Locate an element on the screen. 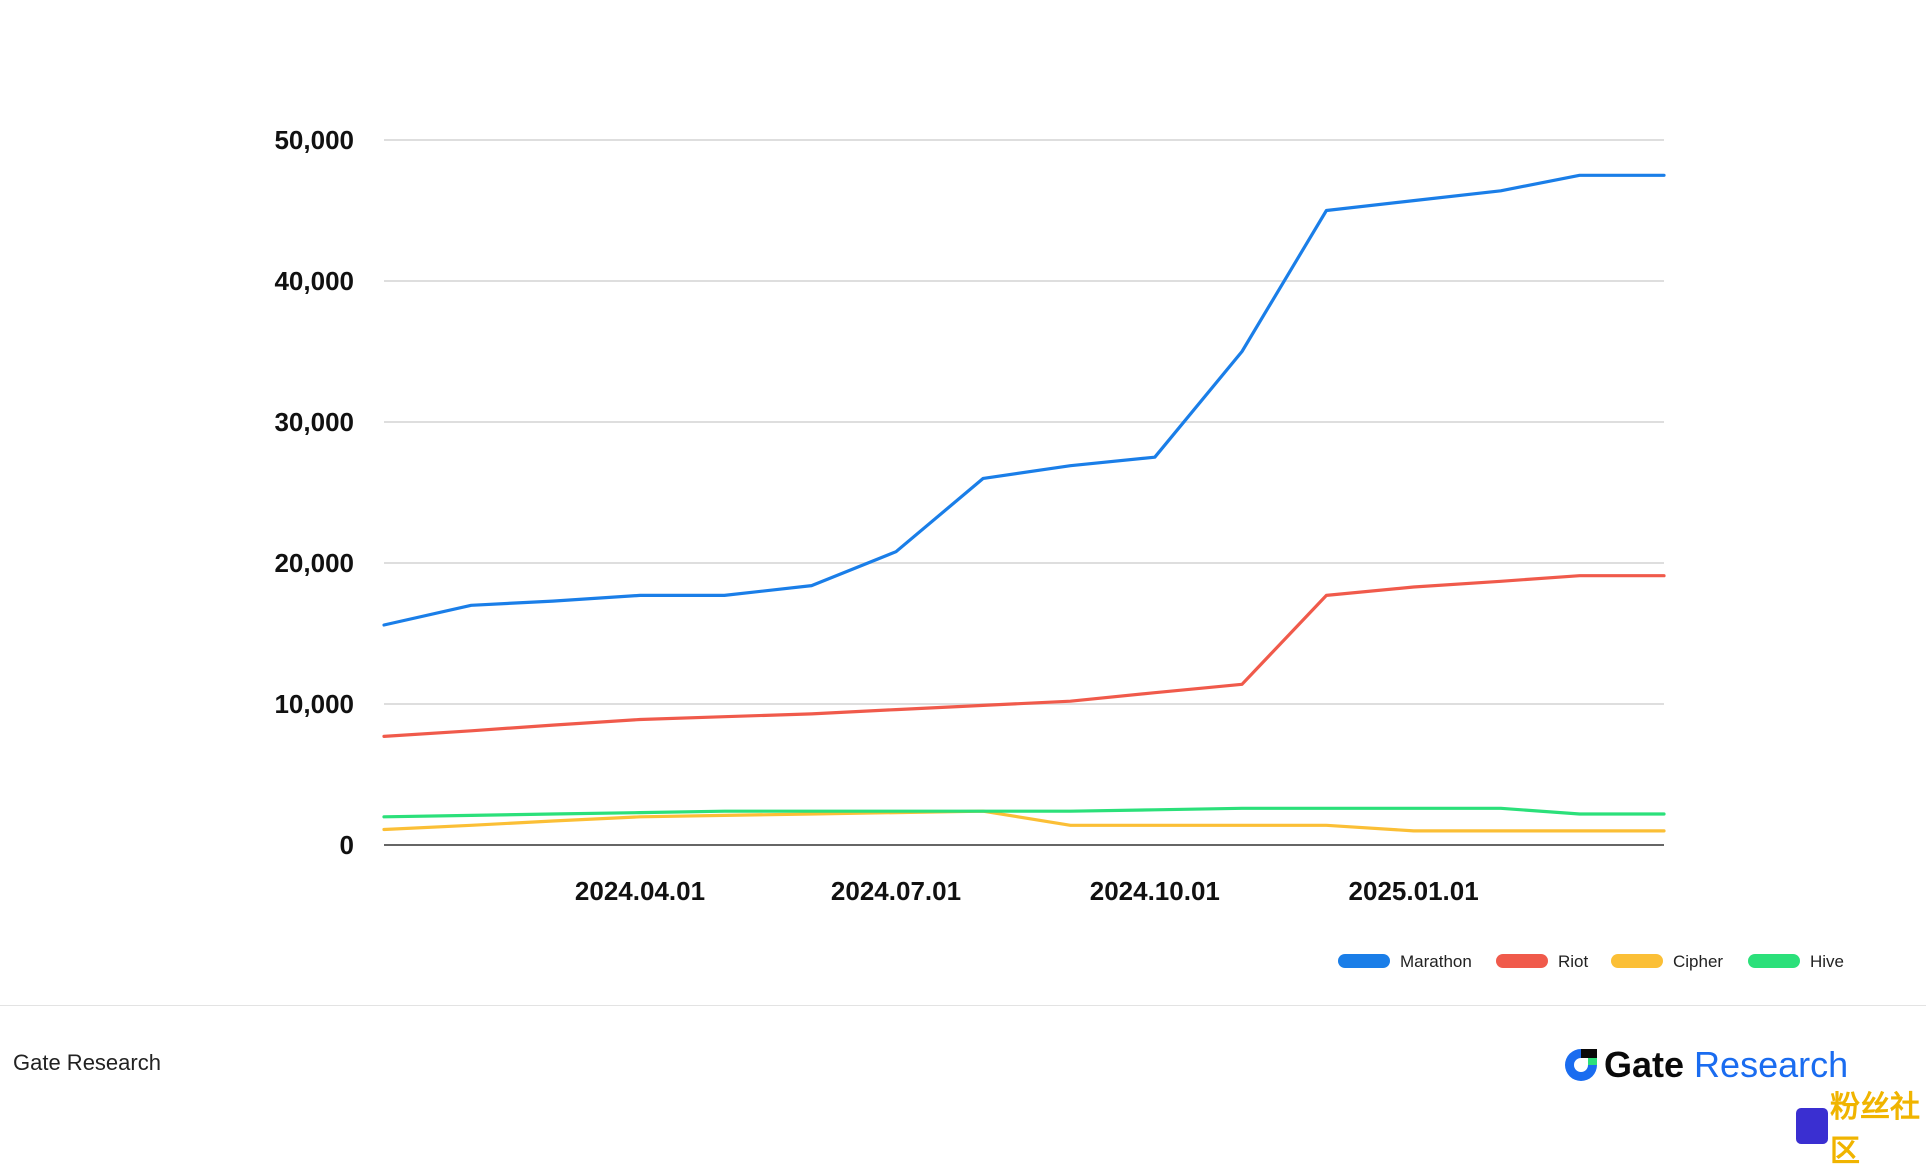  watermark: 粉丝社区 is located at coordinates (1861, 1126).